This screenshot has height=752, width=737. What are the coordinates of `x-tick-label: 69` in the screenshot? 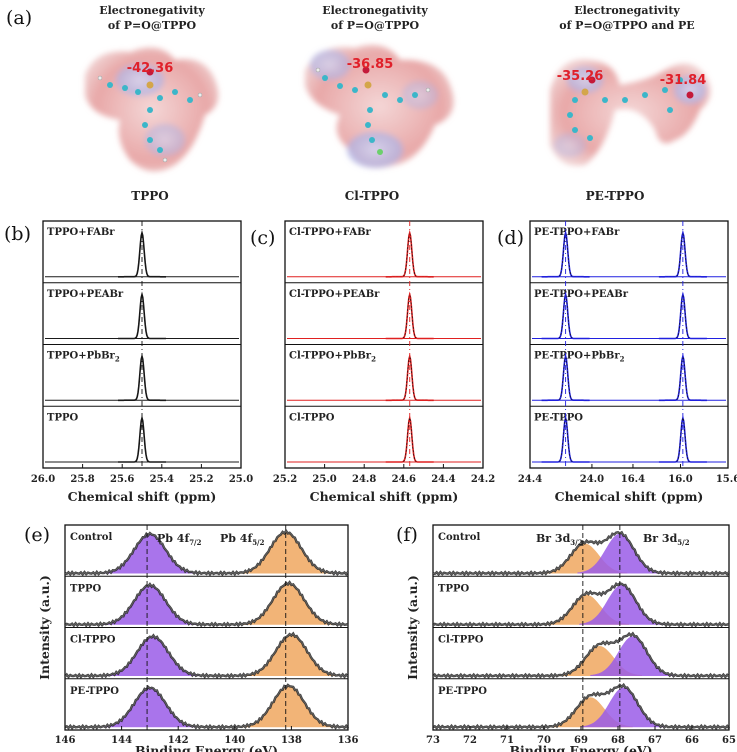 It's located at (581, 740).